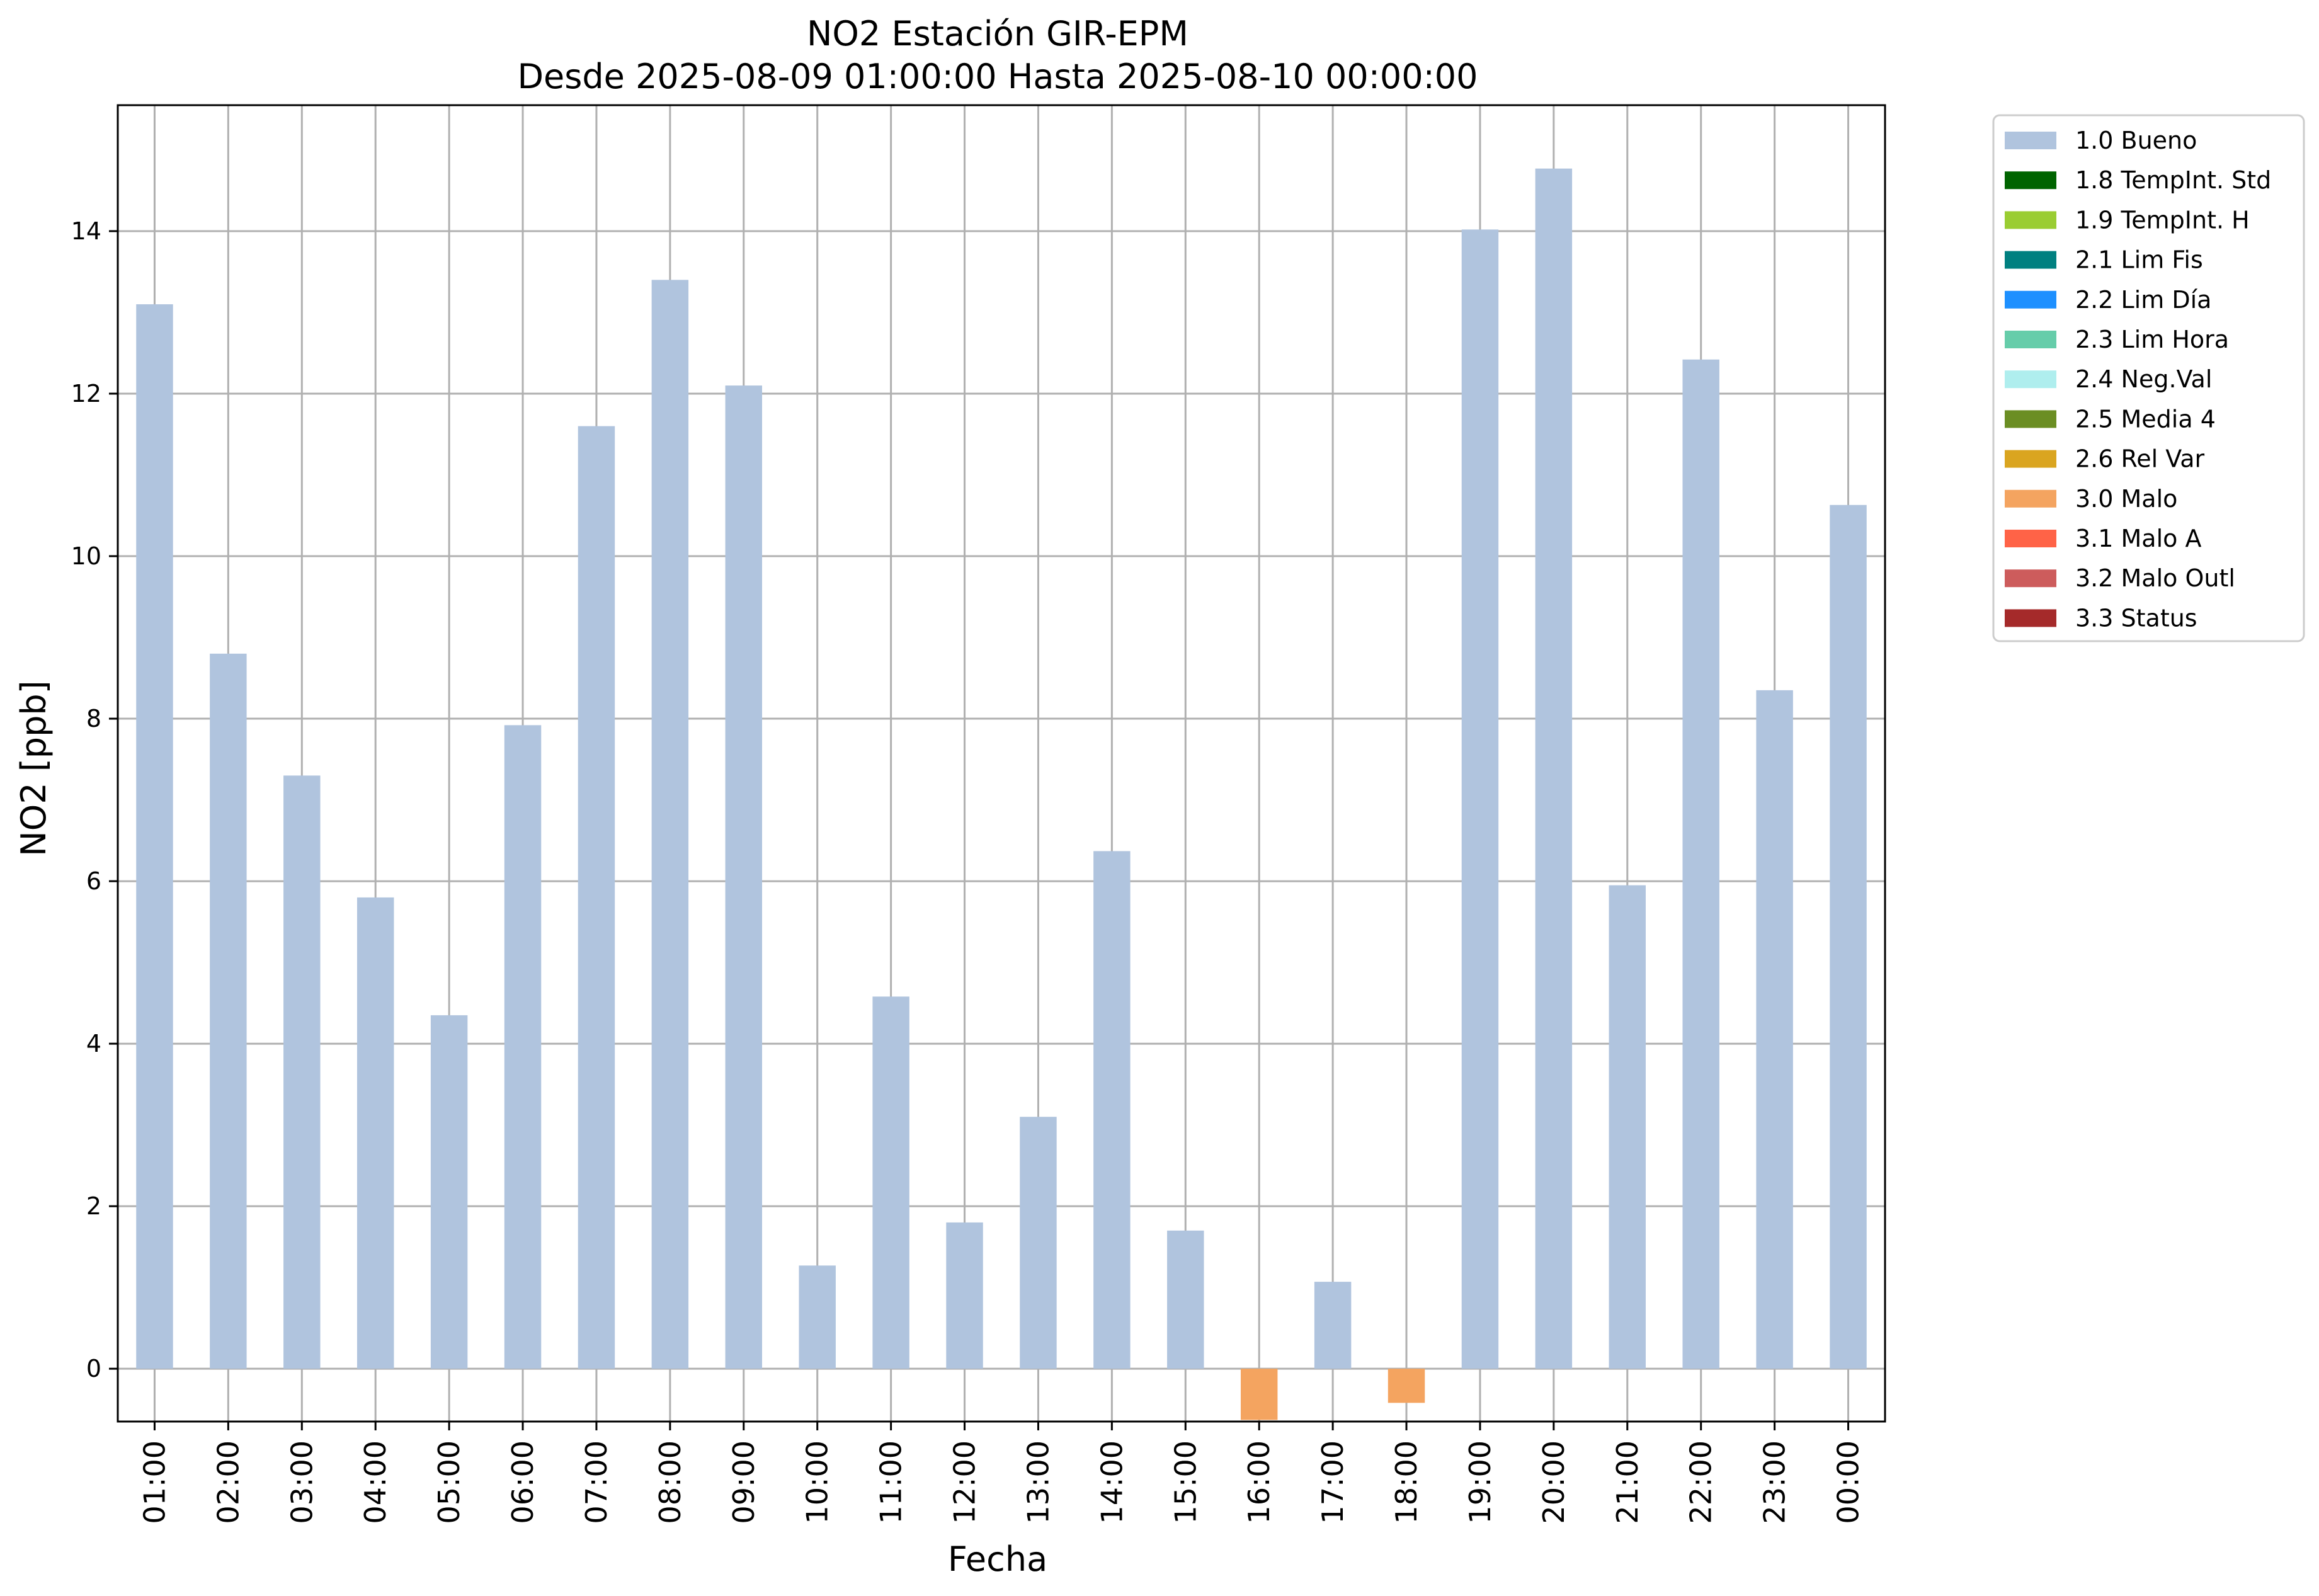 The image size is (2319, 1596). Describe the element at coordinates (2143, 379) in the screenshot. I see `legend-entry-label: 2.4 Neg.Val` at that location.